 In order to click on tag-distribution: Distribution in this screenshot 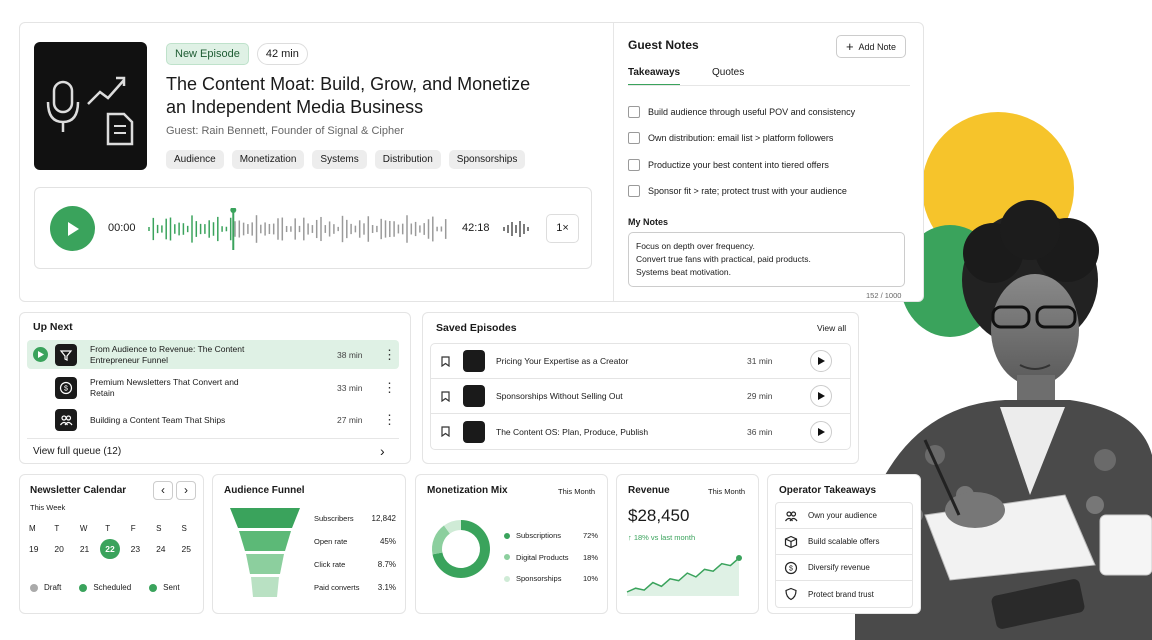, I will do `click(407, 159)`.